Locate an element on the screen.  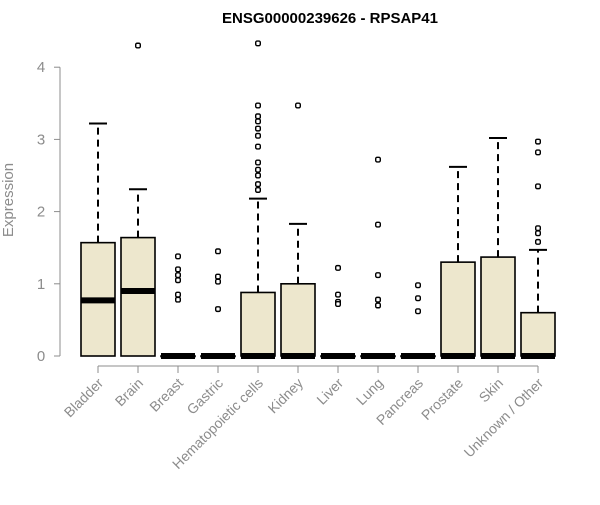
y-axis: 0 1 2 3 4 is located at coordinates (49, 212).